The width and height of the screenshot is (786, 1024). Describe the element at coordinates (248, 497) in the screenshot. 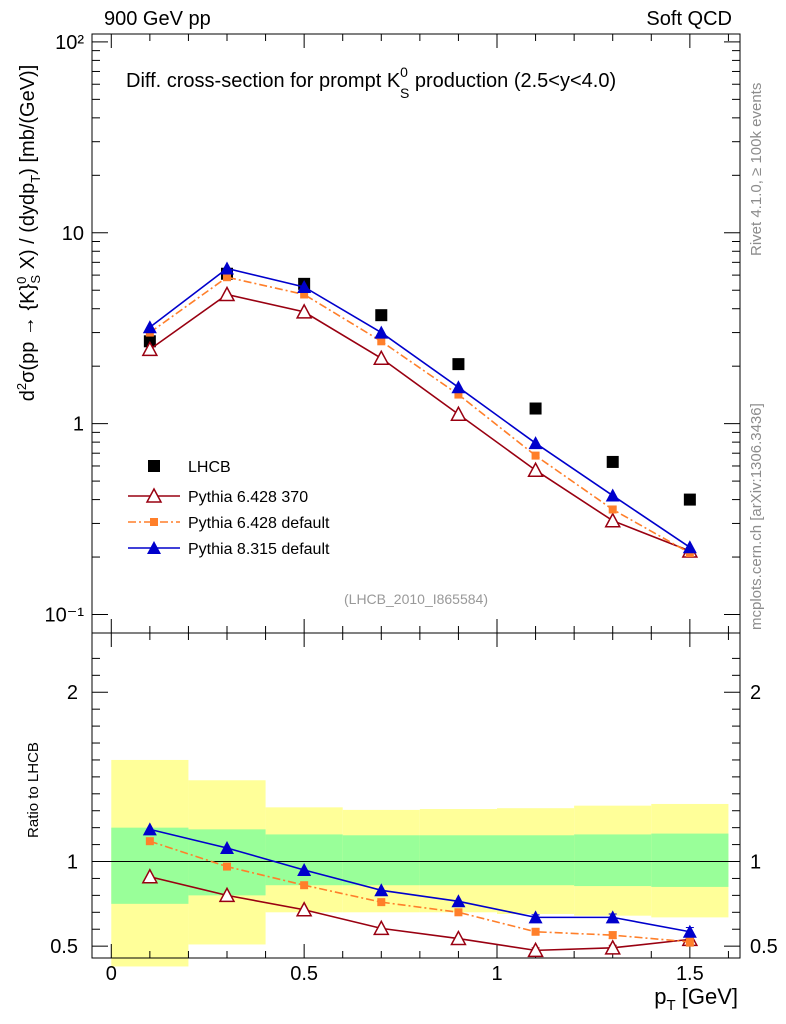

I see `legend-label-1: Pythia 6.428 370` at that location.